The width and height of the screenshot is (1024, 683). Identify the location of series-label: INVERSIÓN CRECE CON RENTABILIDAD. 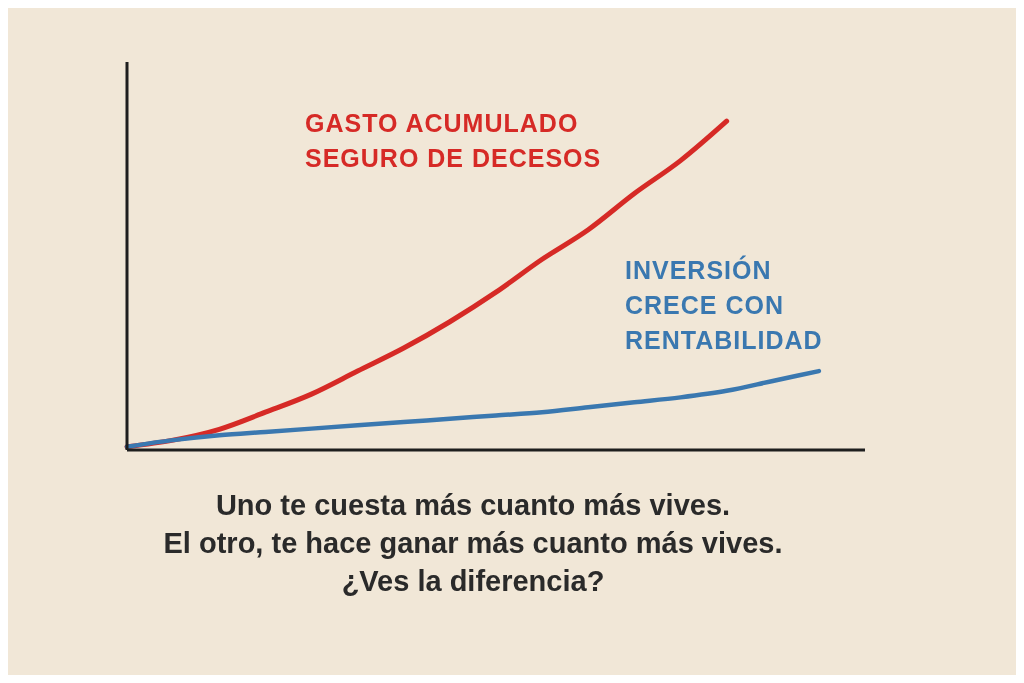
(724, 305).